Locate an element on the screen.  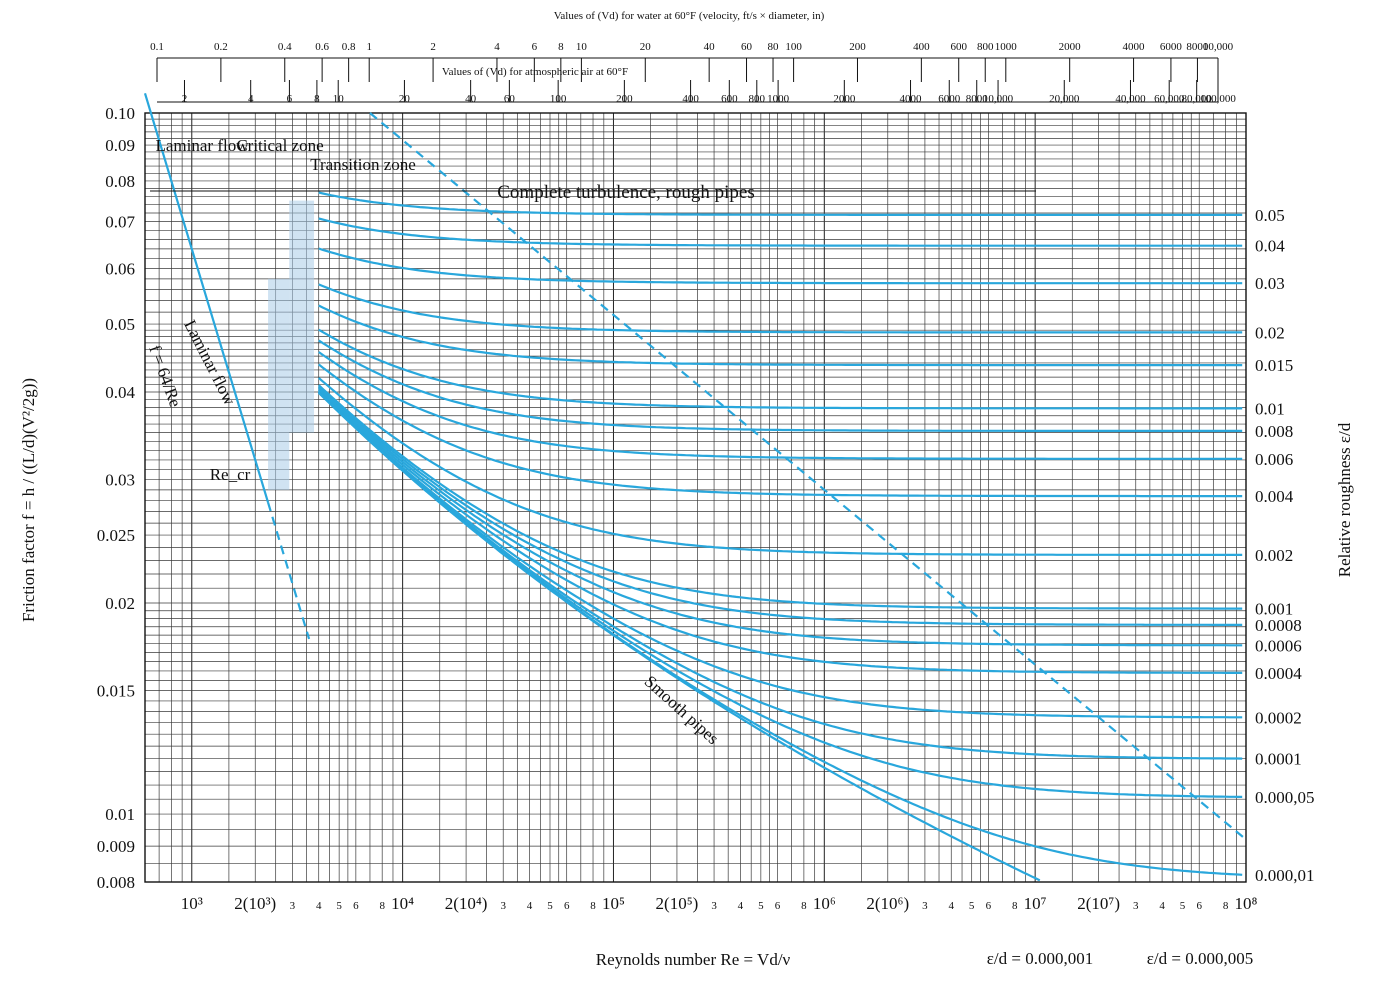
transition-zone-label: Transition zone is located at coordinates (363, 164).